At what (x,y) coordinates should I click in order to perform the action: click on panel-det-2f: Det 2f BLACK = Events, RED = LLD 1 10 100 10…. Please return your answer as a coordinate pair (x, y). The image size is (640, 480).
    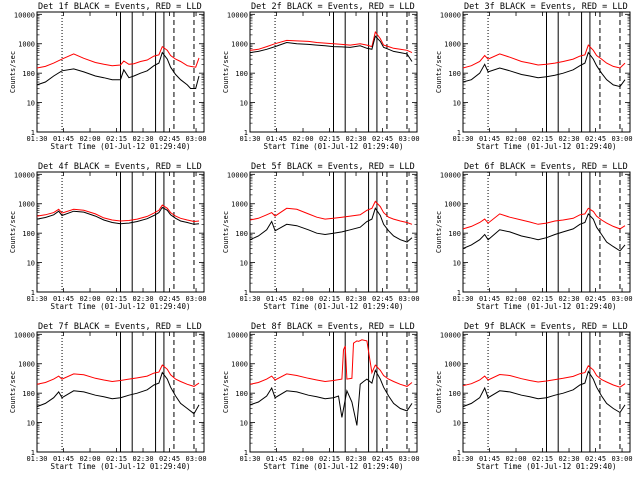
    Looking at the image, I should click on (321, 76).